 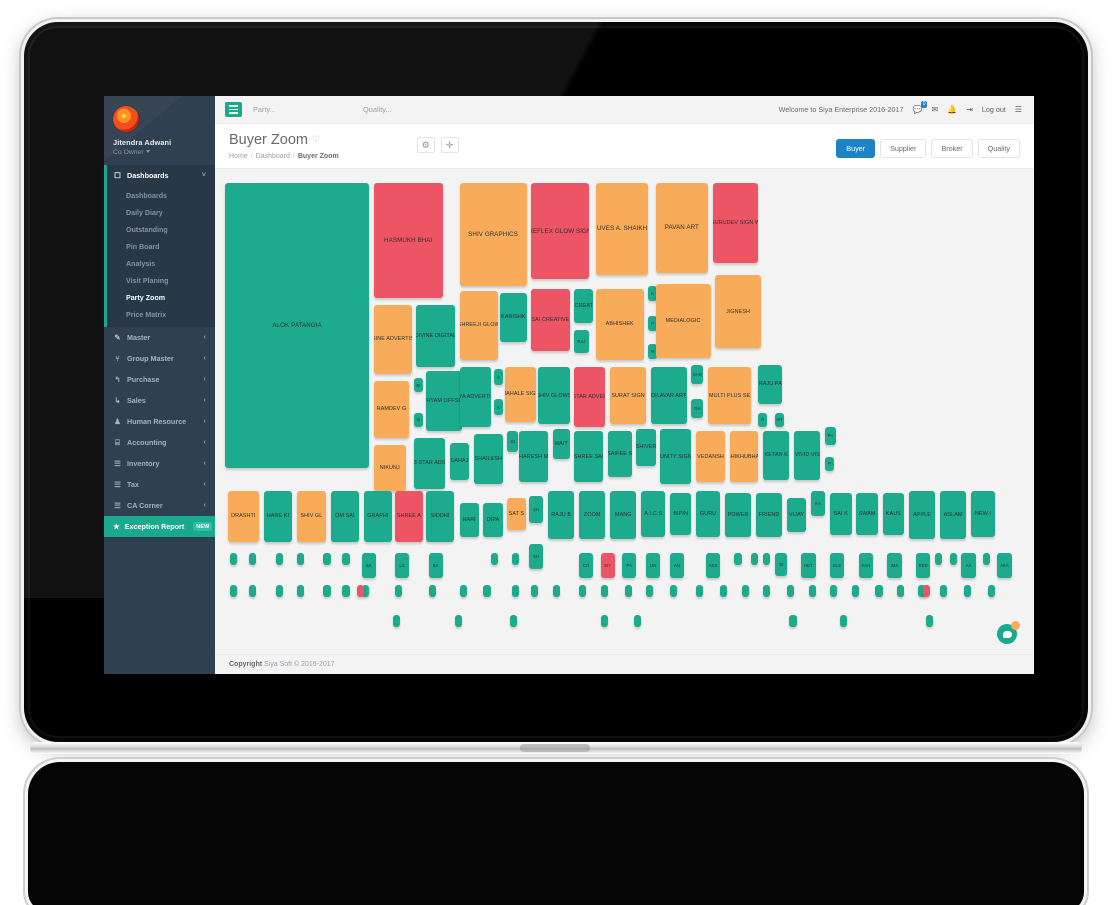 I want to click on plus-icon: ✛, so click(x=449, y=145).